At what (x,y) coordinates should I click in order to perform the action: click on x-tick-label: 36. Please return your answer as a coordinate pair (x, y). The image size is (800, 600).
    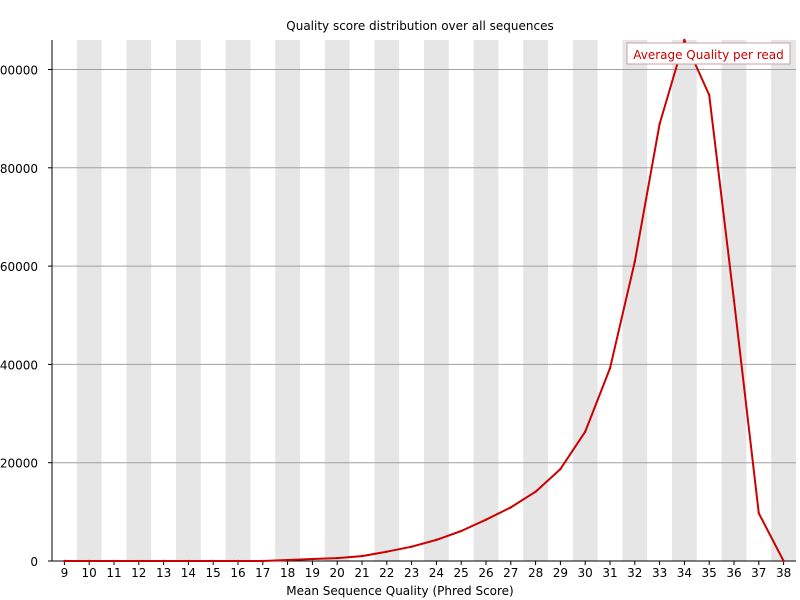
    Looking at the image, I should click on (733, 573).